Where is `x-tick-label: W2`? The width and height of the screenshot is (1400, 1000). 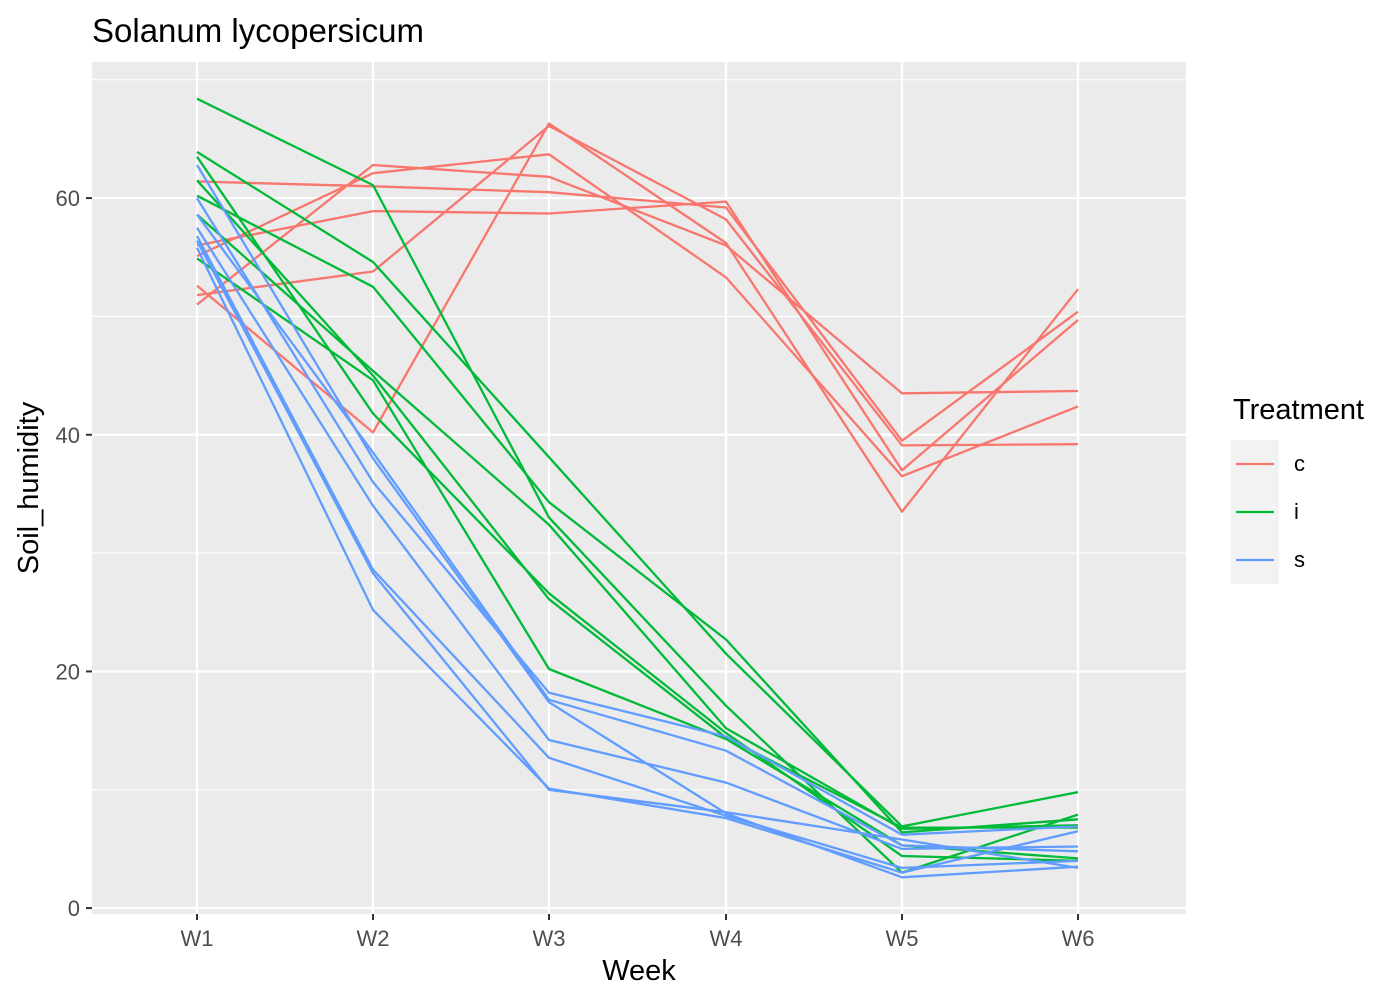 x-tick-label: W2 is located at coordinates (373, 938).